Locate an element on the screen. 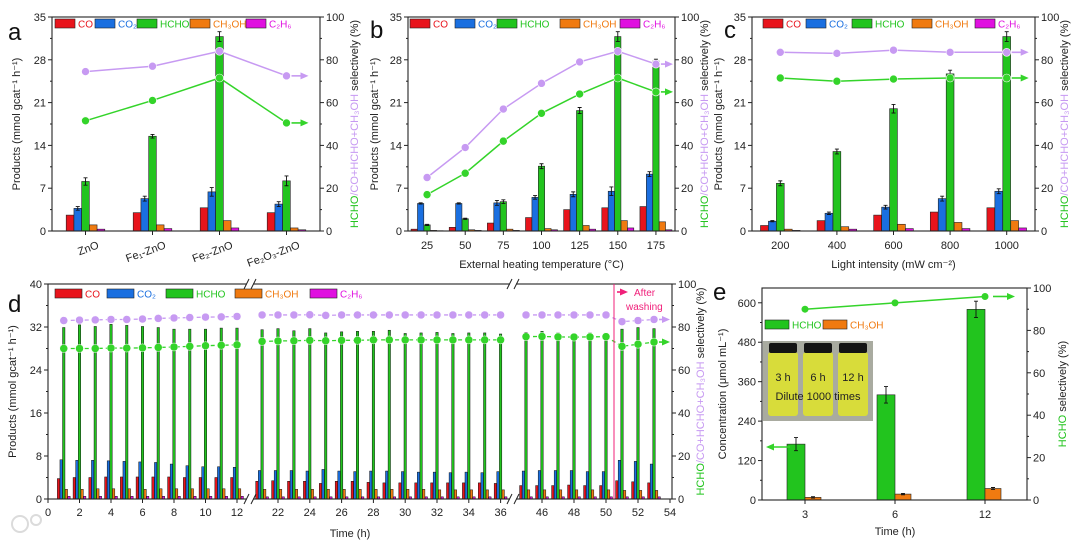 This screenshot has width=1080, height=548. legend-label: C₂H₆ is located at coordinates (1009, 25).